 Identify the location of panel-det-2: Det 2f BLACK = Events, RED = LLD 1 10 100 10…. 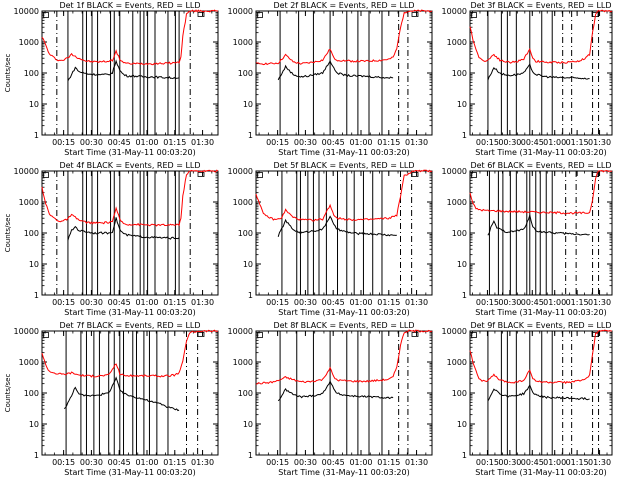
(330, 79).